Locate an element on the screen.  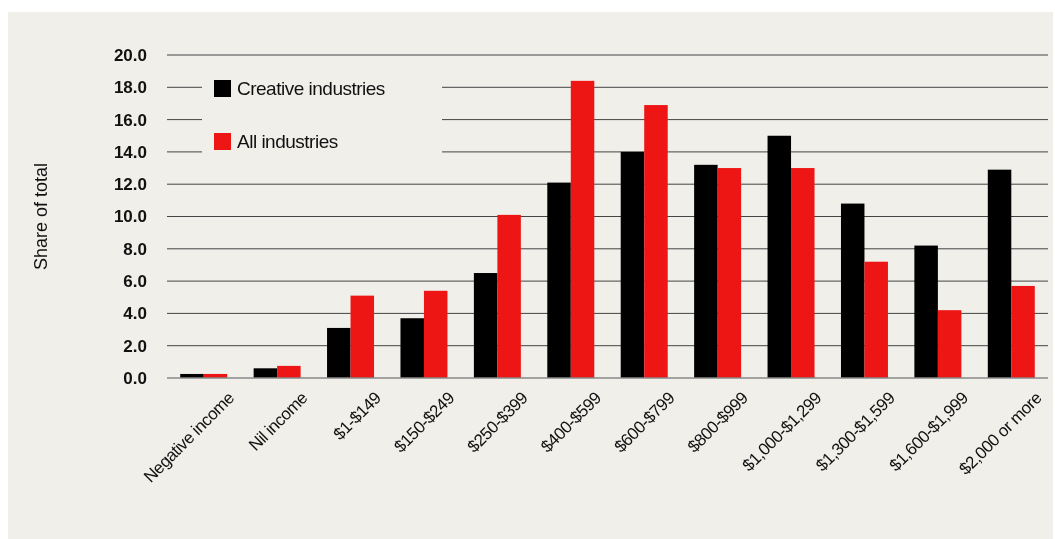
y-tick-label: 0.0 is located at coordinates (135, 378).